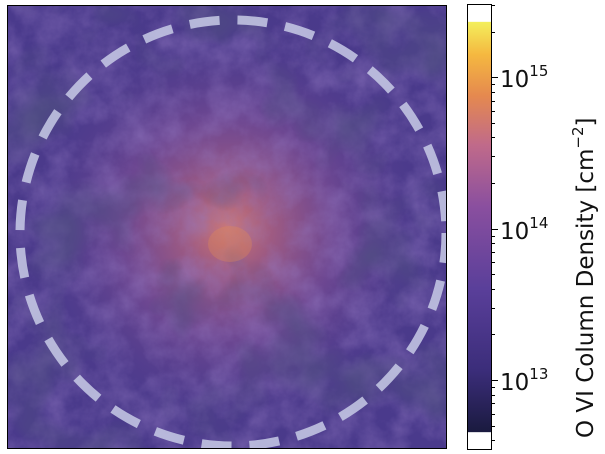 This screenshot has height=454, width=605. Describe the element at coordinates (584, 277) in the screenshot. I see `colorbar-label: O VI Column Density [cm−2]` at that location.